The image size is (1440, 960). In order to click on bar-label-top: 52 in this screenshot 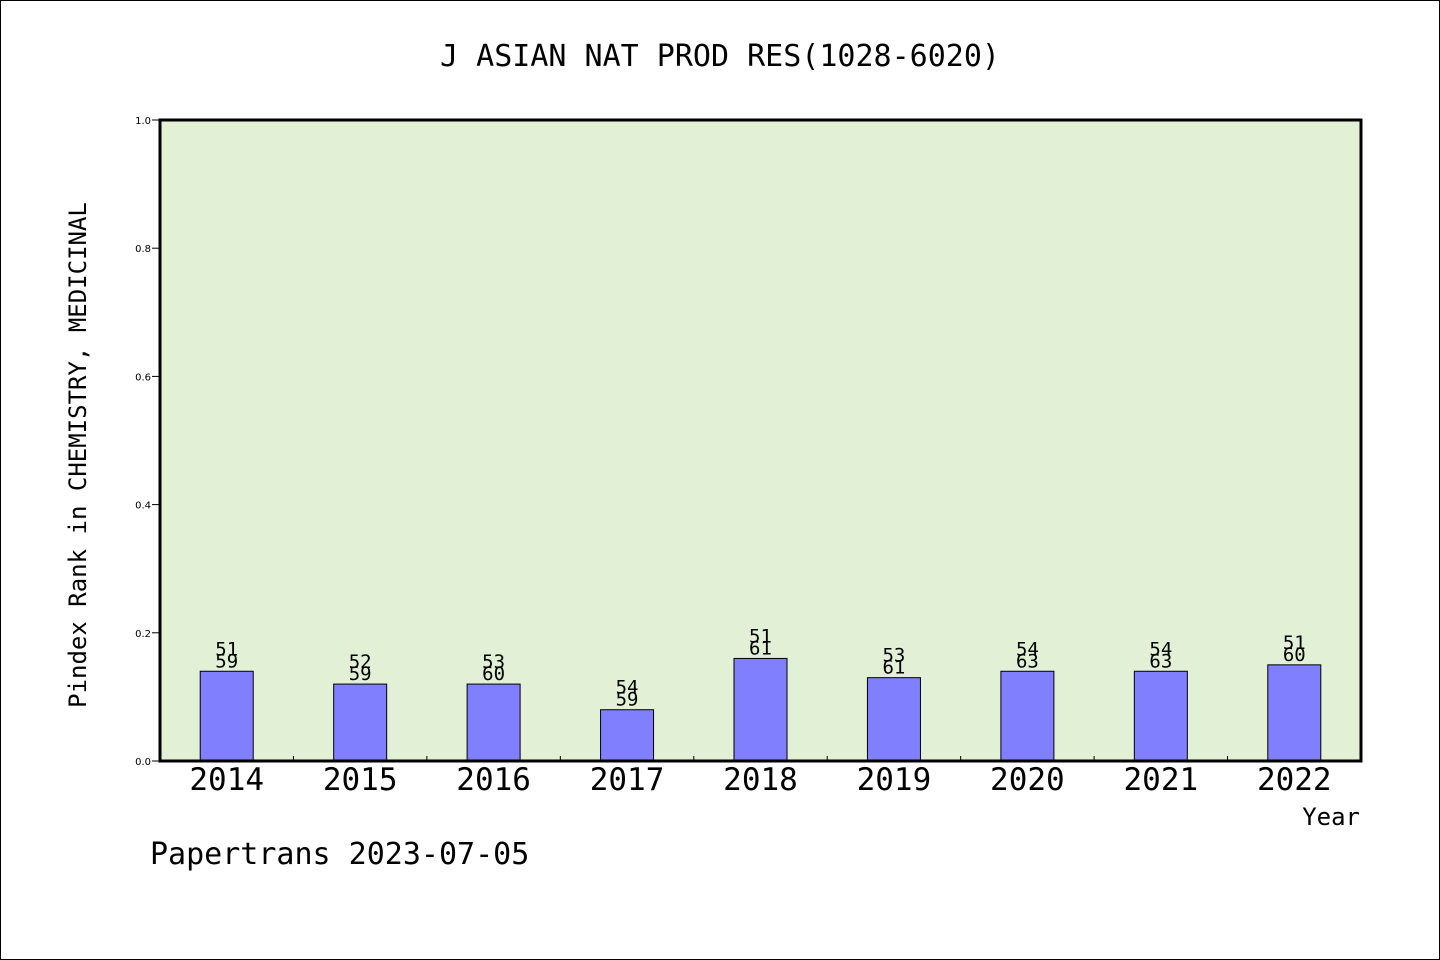, I will do `click(360, 662)`.